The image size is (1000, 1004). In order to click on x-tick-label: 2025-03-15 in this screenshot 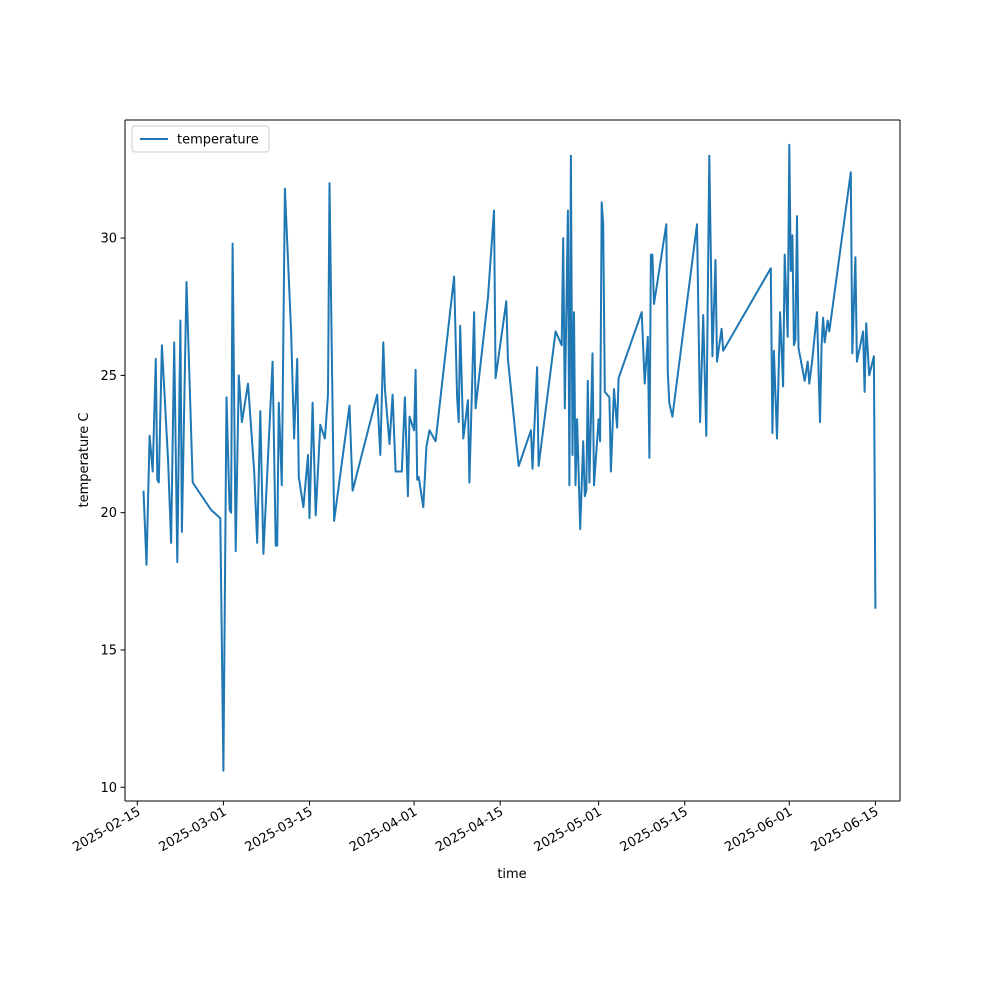, I will do `click(279, 829)`.